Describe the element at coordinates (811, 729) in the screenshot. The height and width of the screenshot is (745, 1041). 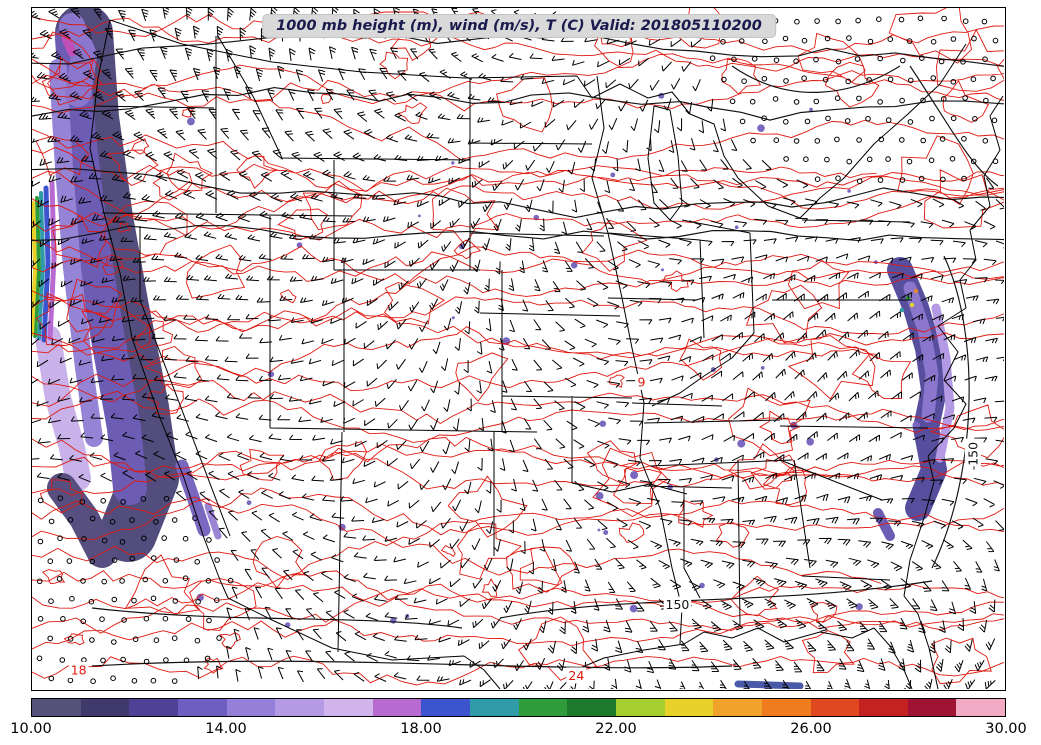
I see `colorbar-tick-label: 26.00` at that location.